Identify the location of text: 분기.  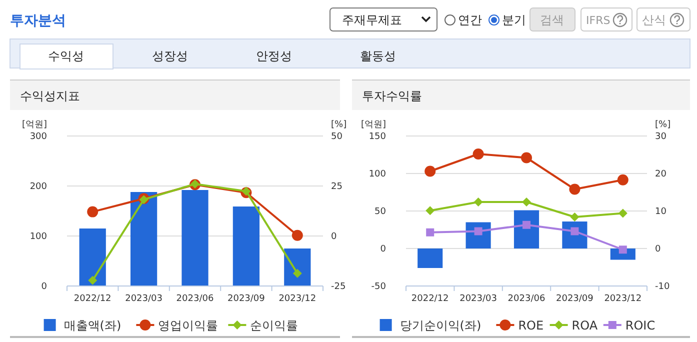
(514, 20).